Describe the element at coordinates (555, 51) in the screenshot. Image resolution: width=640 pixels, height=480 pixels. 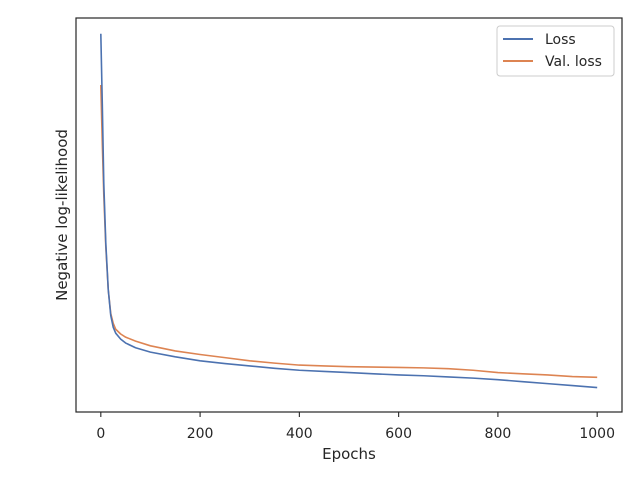
I see `legend: Loss Val. loss` at that location.